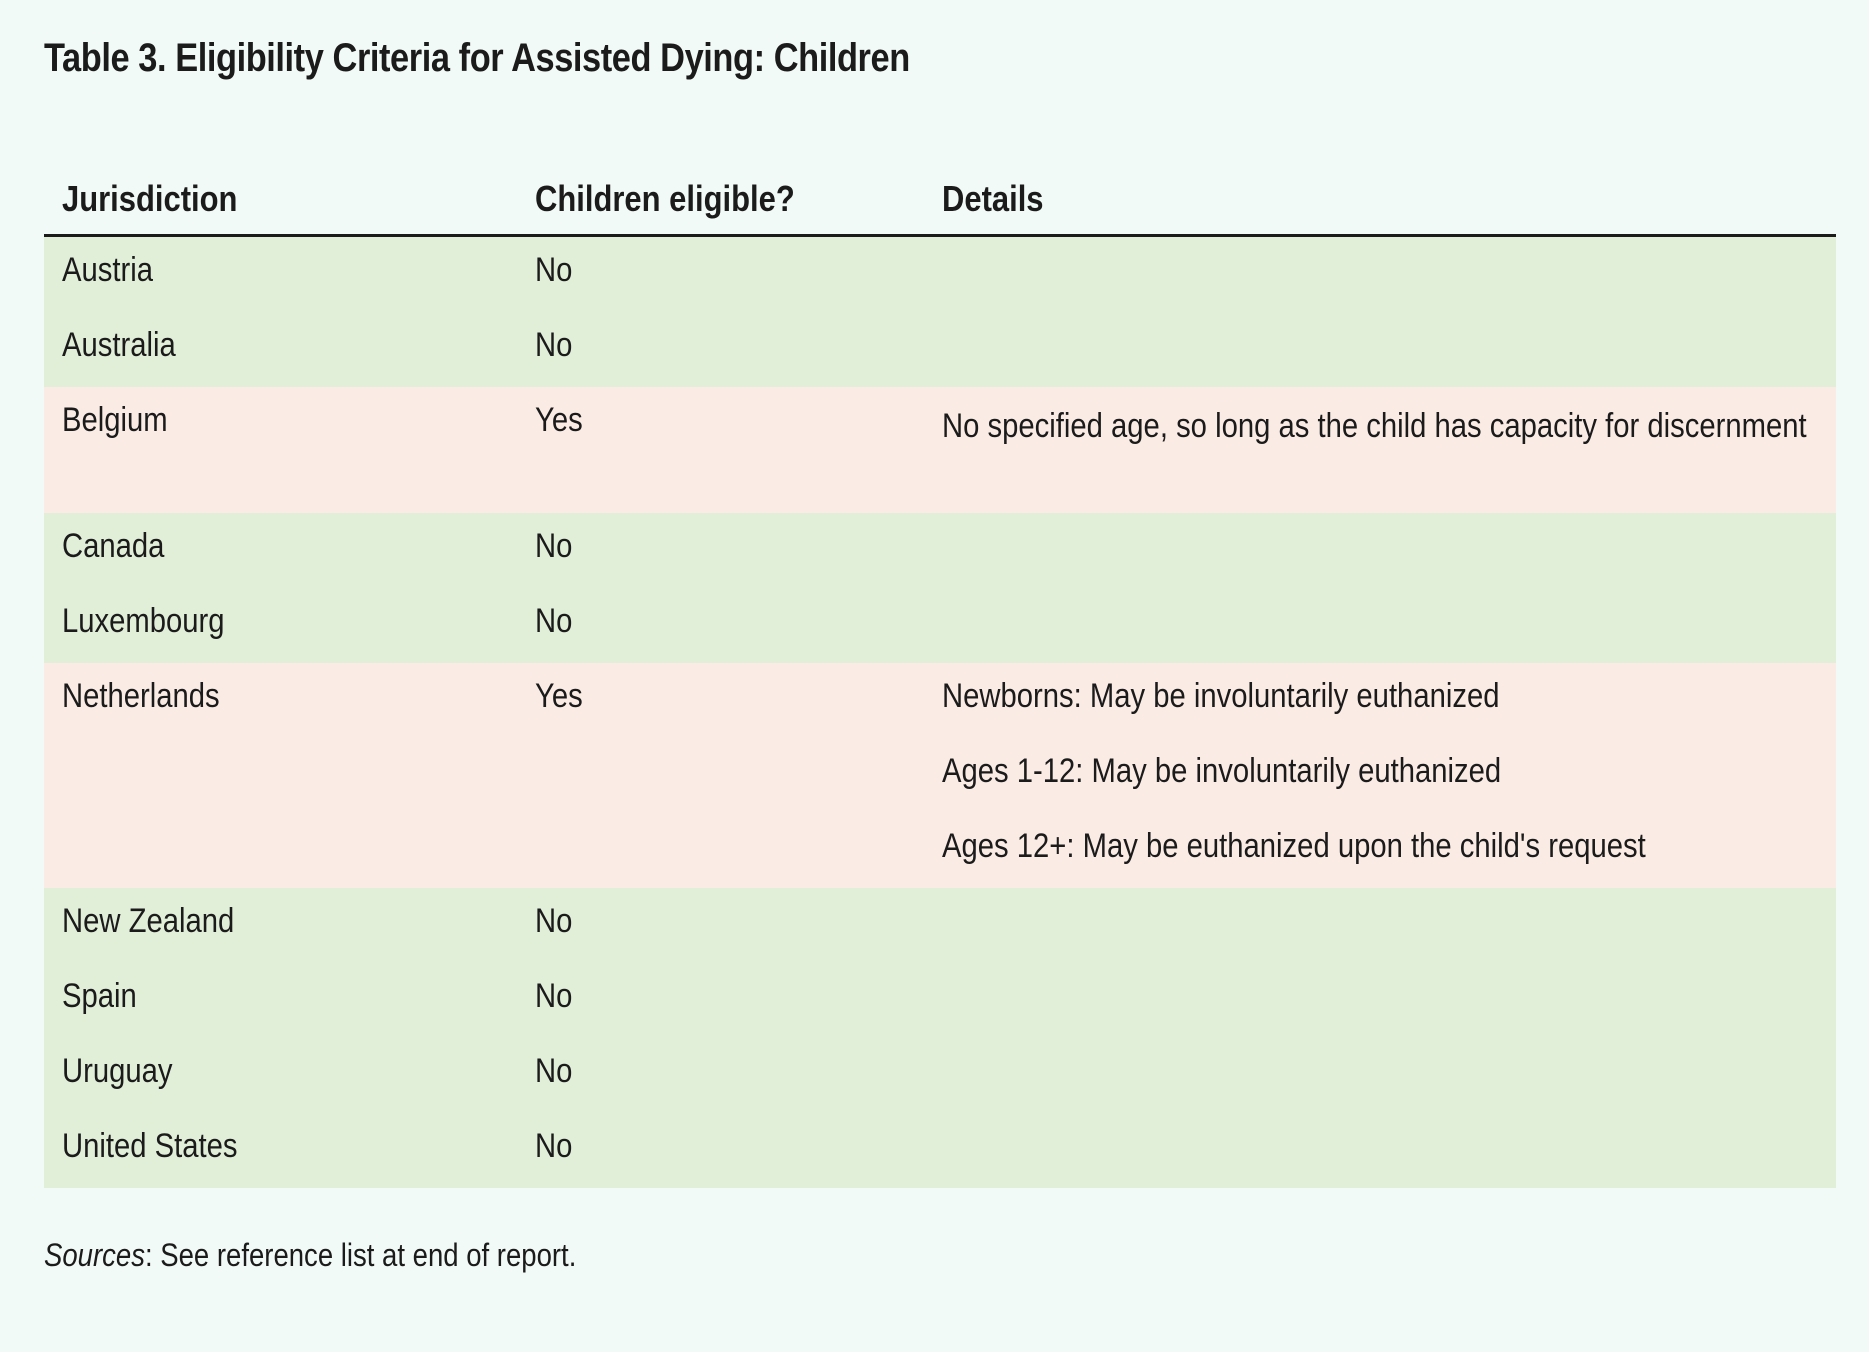 The width and height of the screenshot is (1869, 1352). I want to click on table-header: Jurisdiction Children eligible? Details, so click(940, 202).